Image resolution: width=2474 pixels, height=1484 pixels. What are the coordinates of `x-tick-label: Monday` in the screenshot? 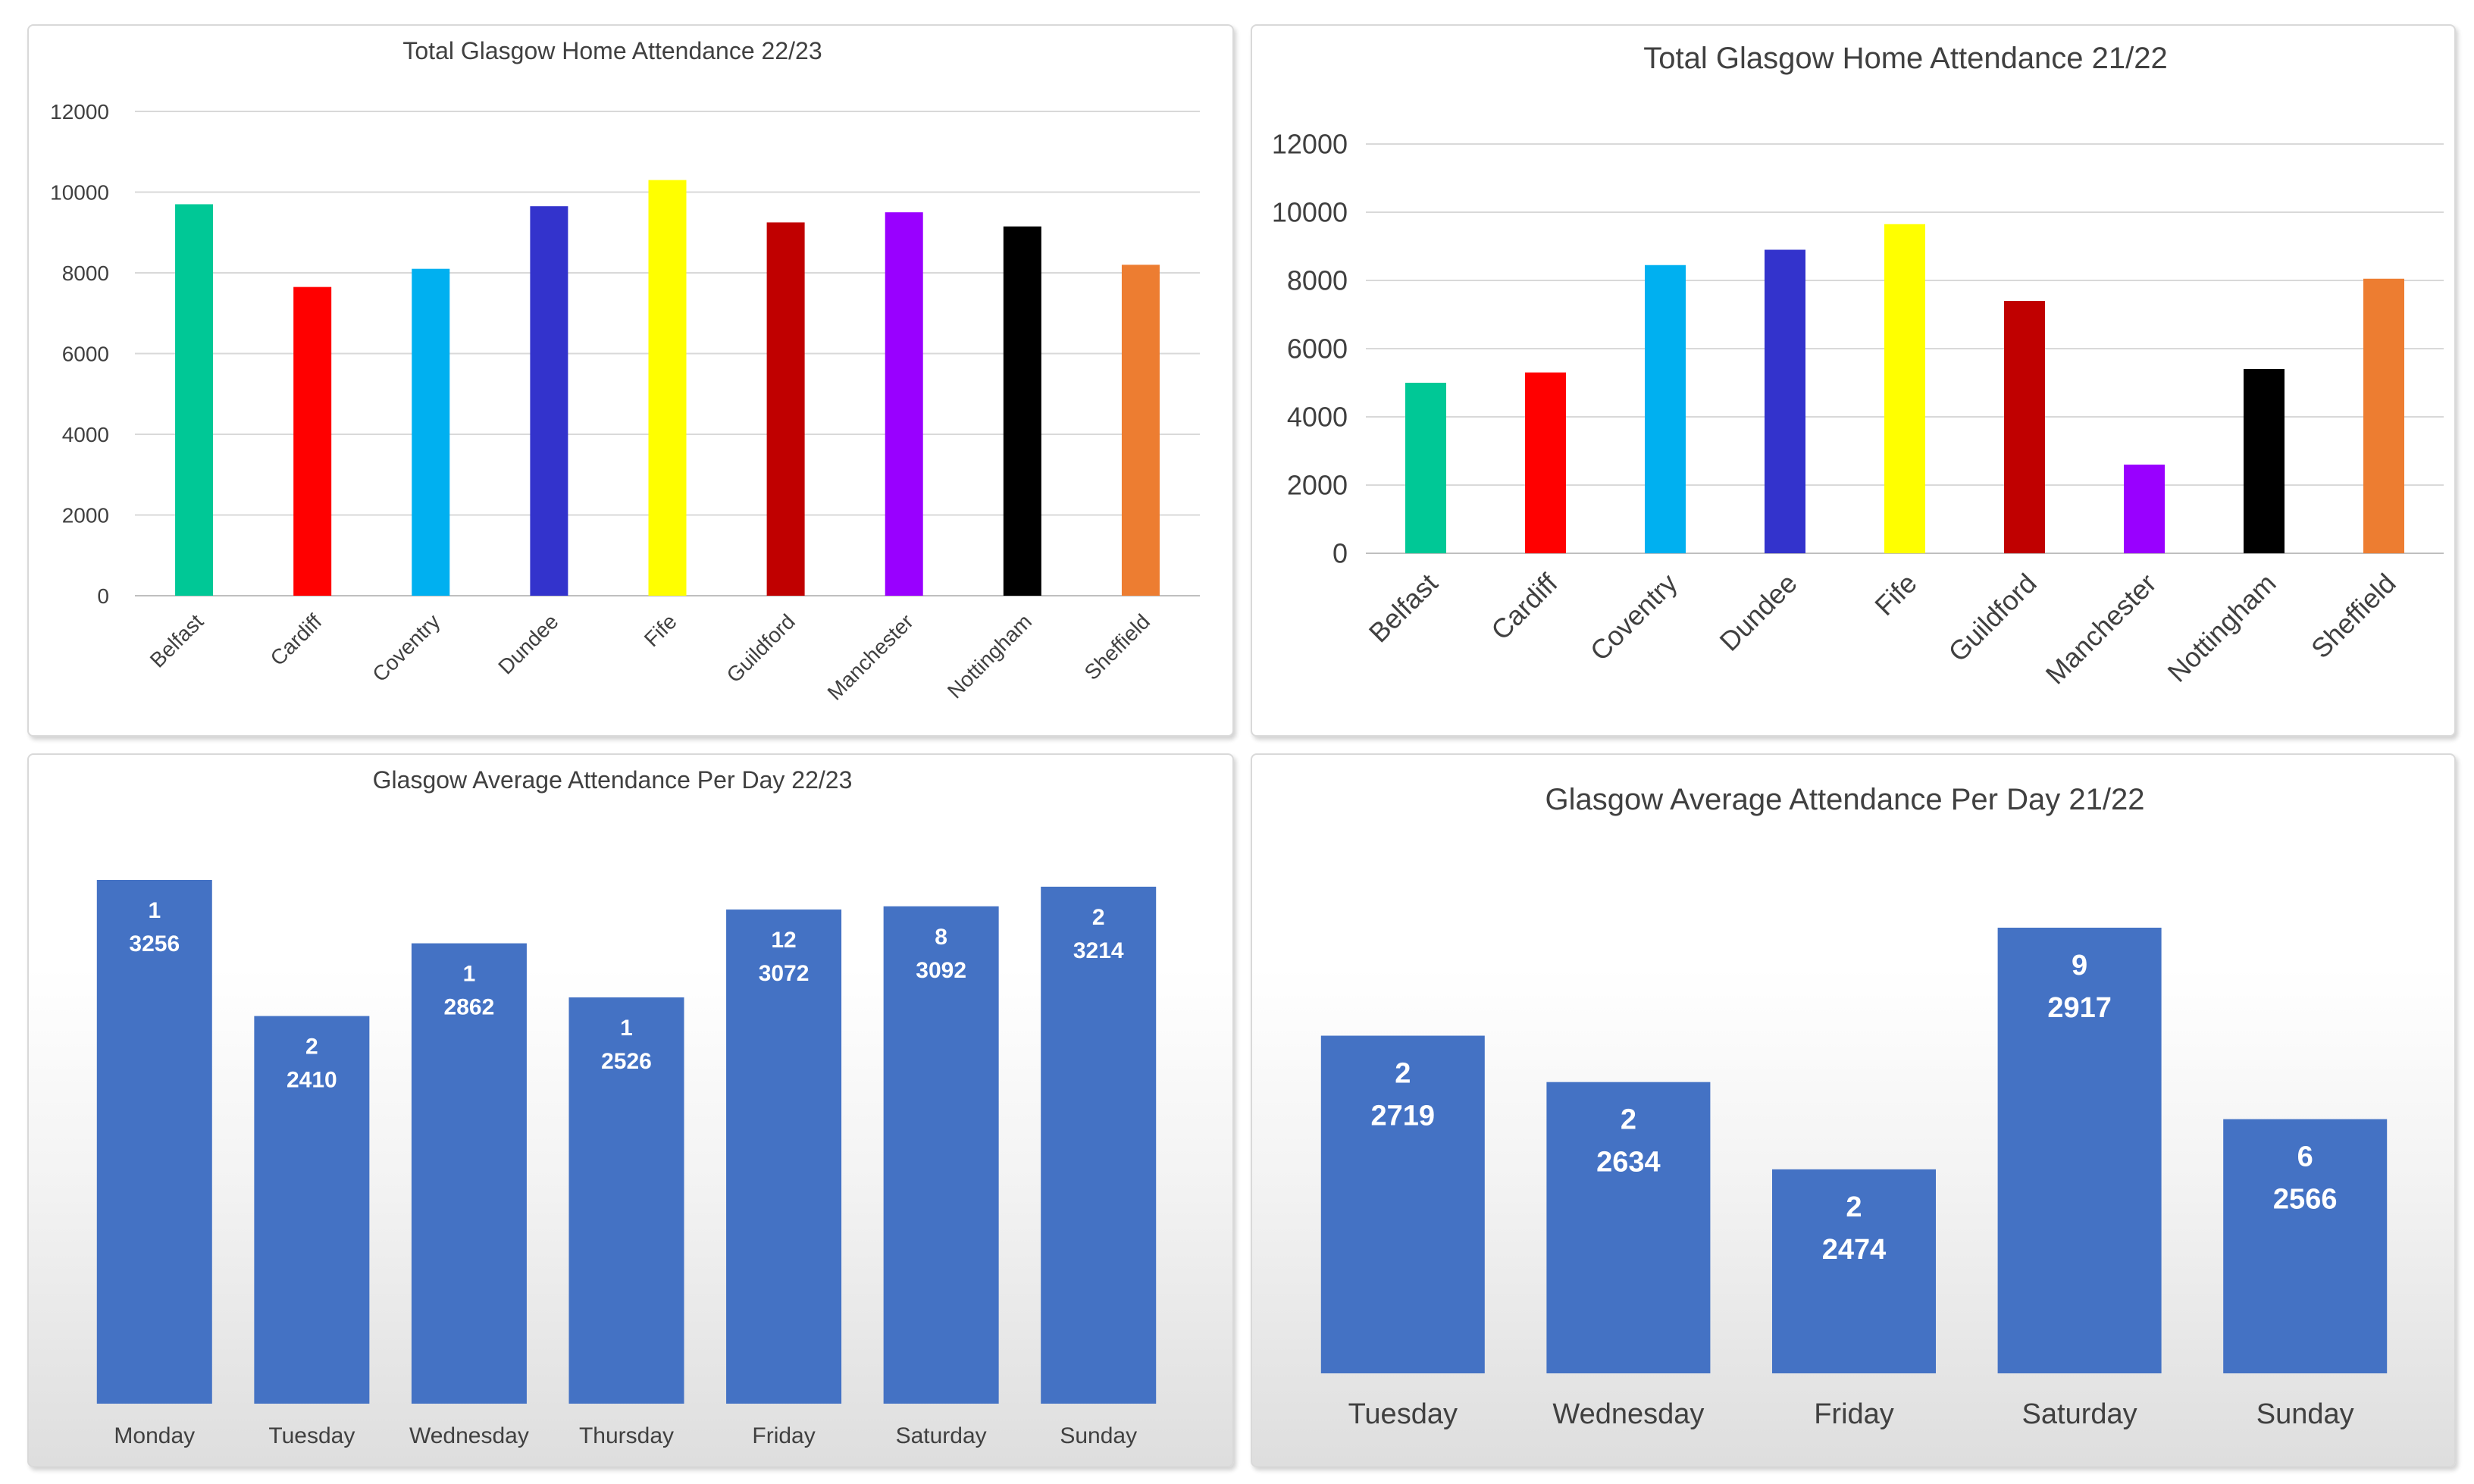 It's located at (154, 1436).